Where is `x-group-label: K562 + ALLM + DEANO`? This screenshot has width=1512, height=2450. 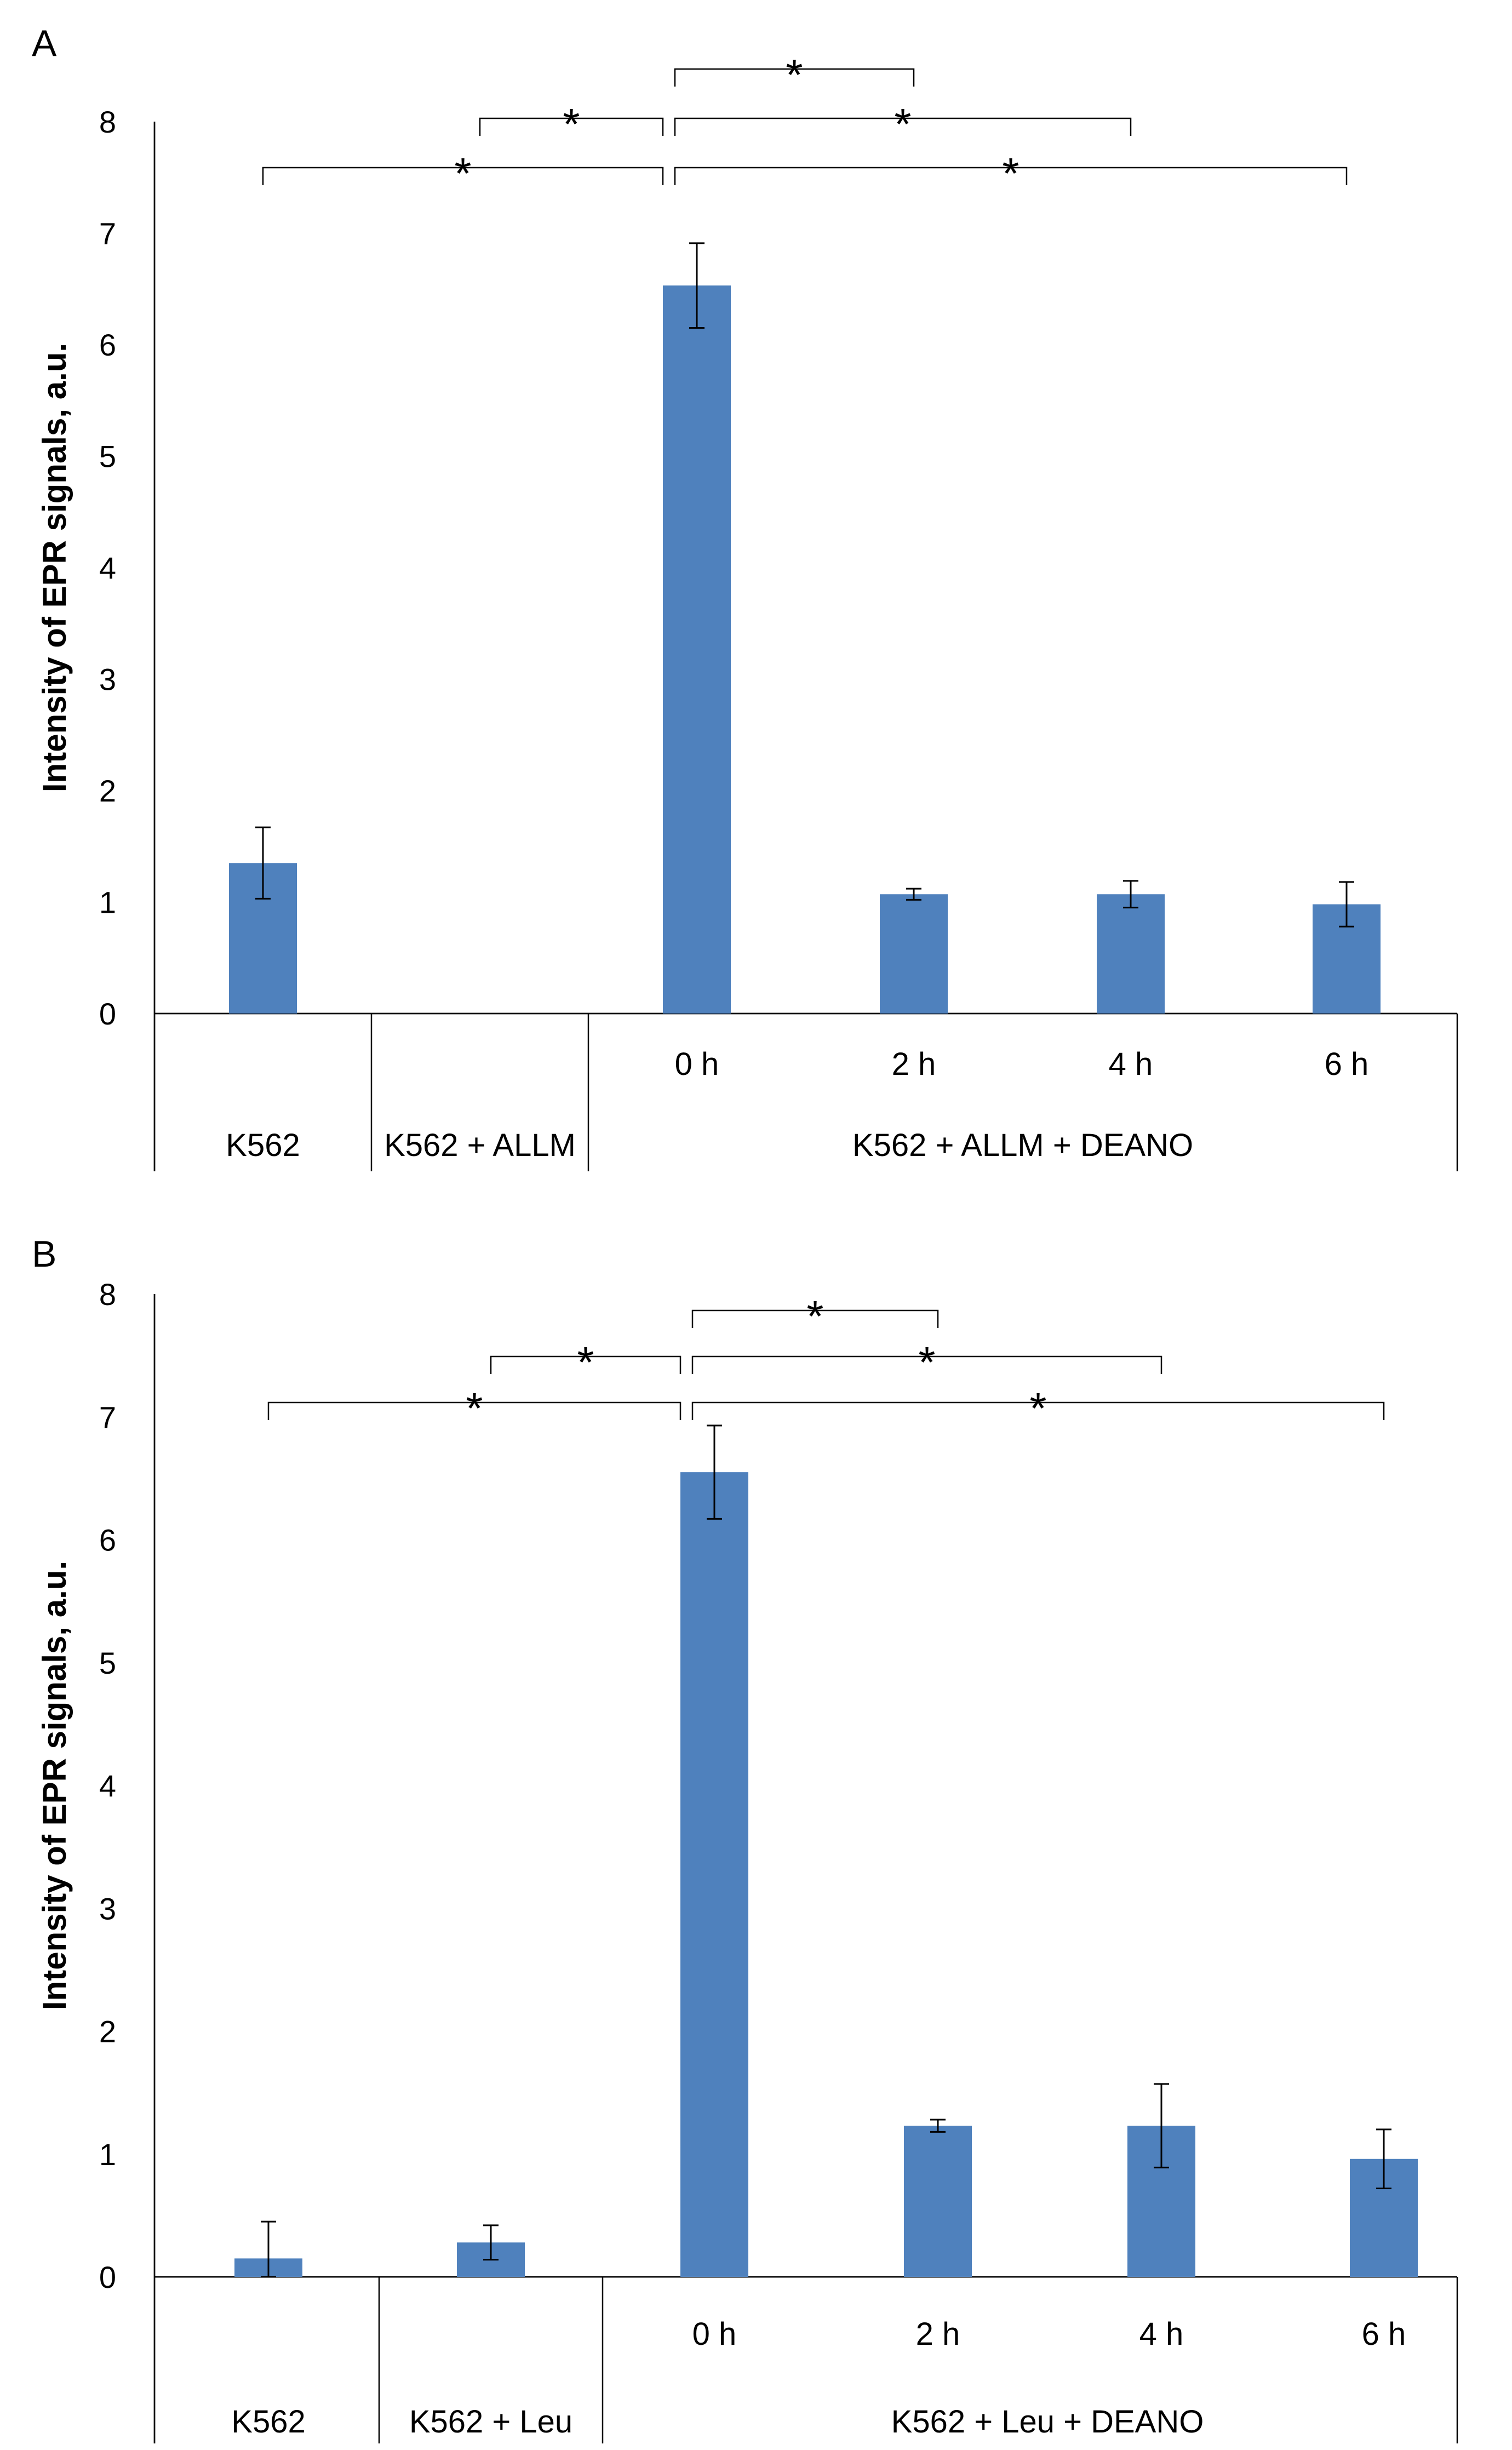 x-group-label: K562 + ALLM + DEANO is located at coordinates (1022, 1145).